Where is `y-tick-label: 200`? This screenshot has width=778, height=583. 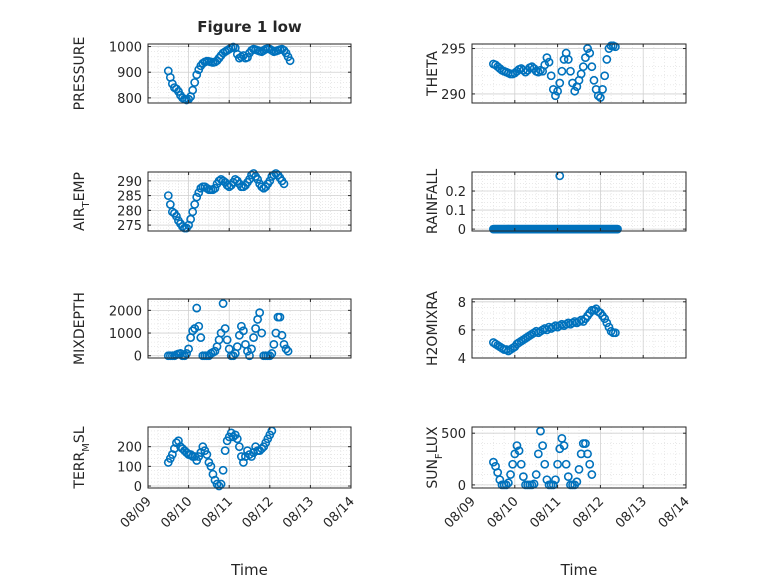 y-tick-label: 200 is located at coordinates (129, 448).